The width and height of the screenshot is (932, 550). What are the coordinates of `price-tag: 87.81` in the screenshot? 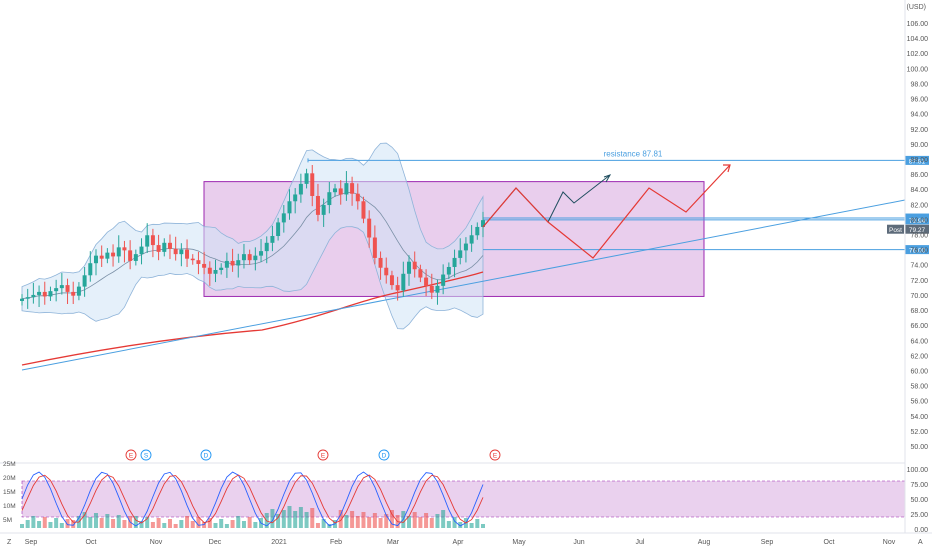 It's located at (917, 161).